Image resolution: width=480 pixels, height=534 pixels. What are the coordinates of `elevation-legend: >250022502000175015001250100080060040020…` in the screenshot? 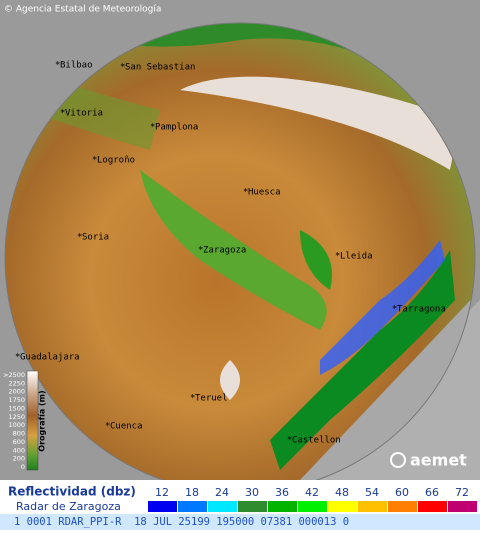 It's located at (25, 420).